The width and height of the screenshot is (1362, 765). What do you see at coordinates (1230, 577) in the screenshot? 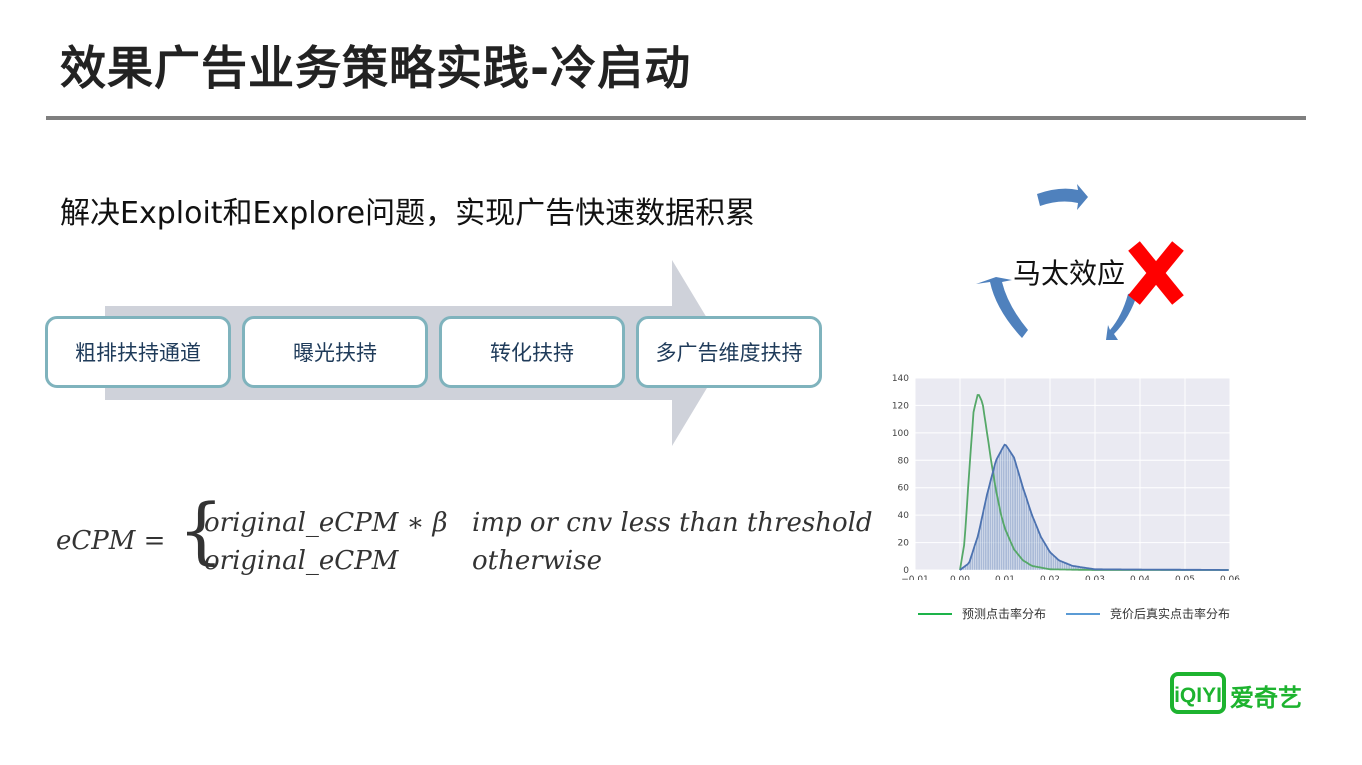
I see `x-tick-label: 0.06` at bounding box center [1230, 577].